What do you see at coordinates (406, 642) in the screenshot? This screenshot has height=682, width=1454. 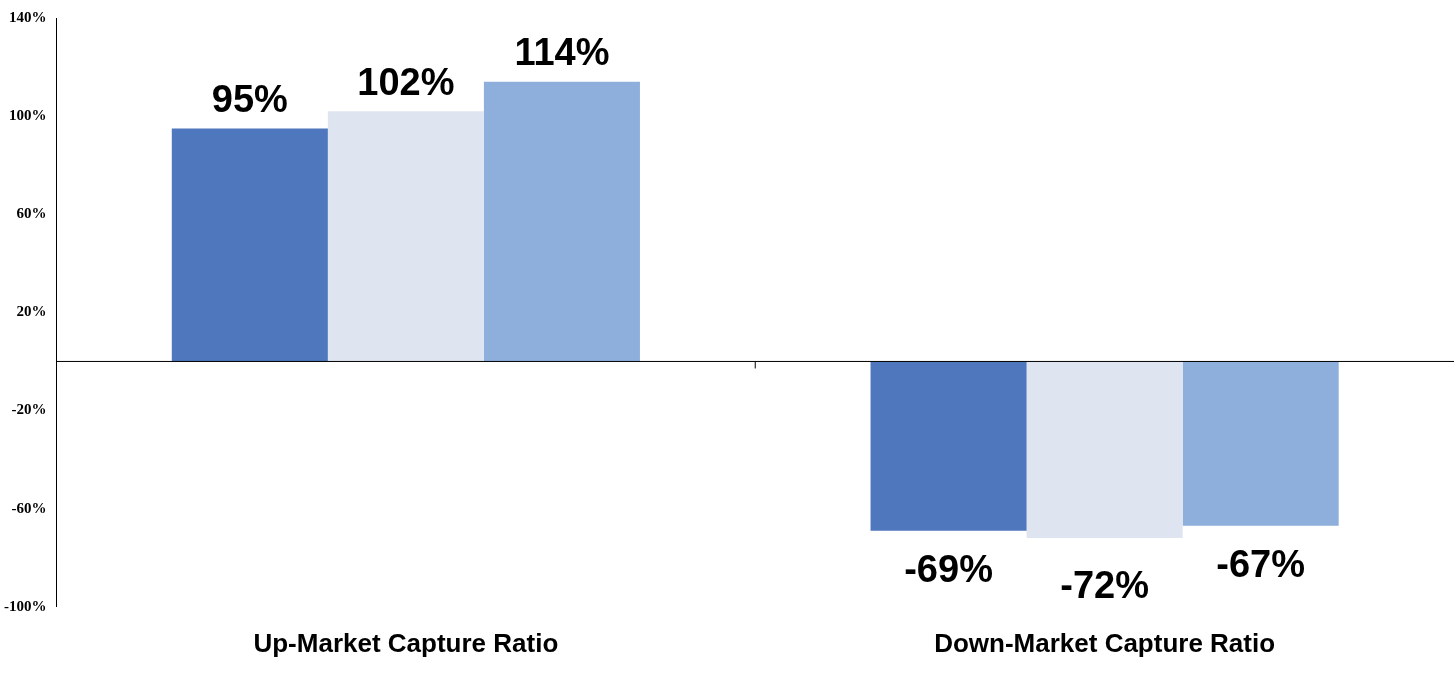 I see `x-tick-label: Up-Market Capture Ratio` at bounding box center [406, 642].